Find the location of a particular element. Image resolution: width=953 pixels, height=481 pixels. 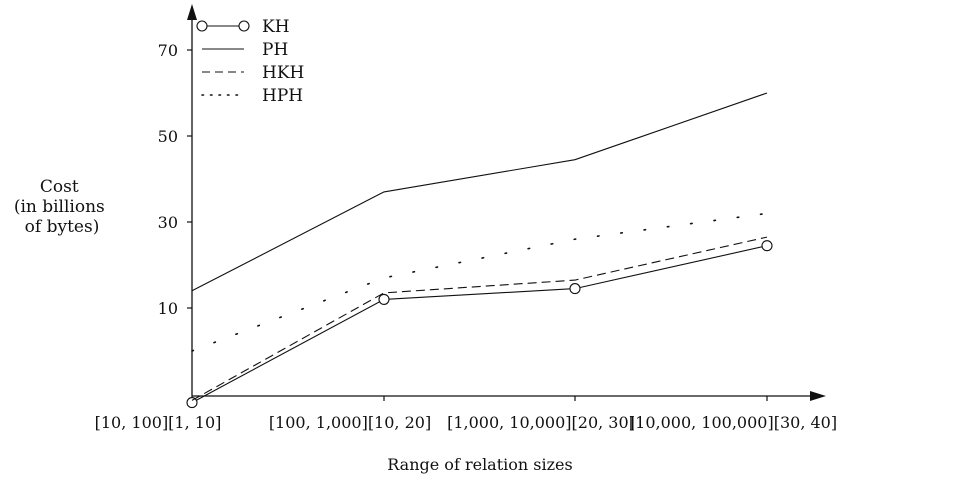

legend-item-hkh: HKH is located at coordinates (253, 73).